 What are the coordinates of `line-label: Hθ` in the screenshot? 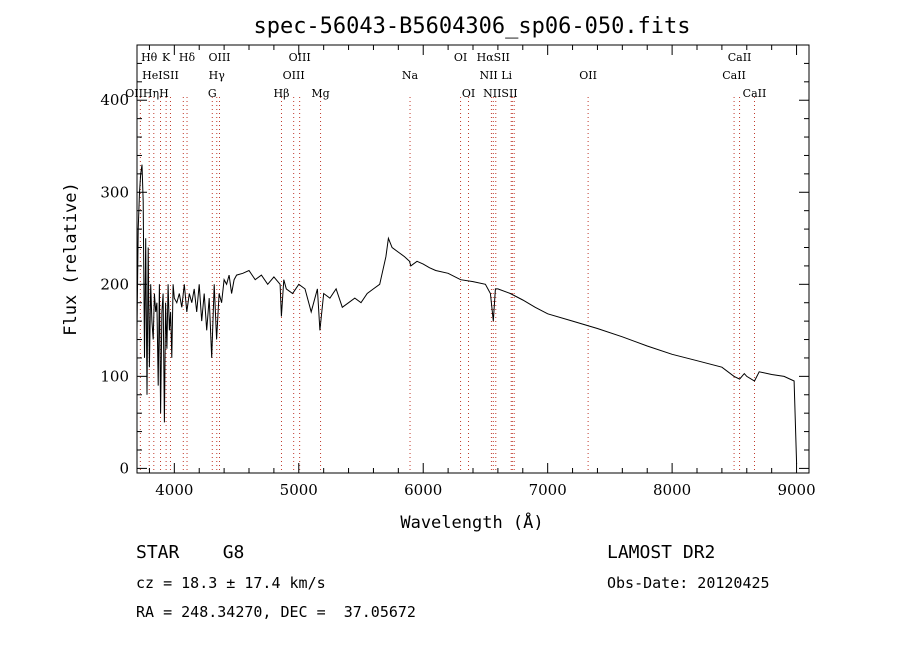 It's located at (149, 57).